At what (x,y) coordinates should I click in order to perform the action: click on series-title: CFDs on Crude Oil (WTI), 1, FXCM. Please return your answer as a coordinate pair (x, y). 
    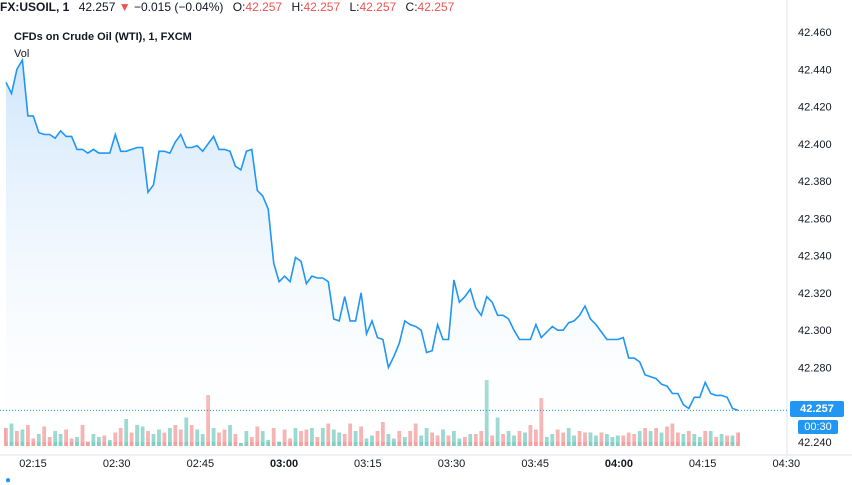
    Looking at the image, I should click on (103, 37).